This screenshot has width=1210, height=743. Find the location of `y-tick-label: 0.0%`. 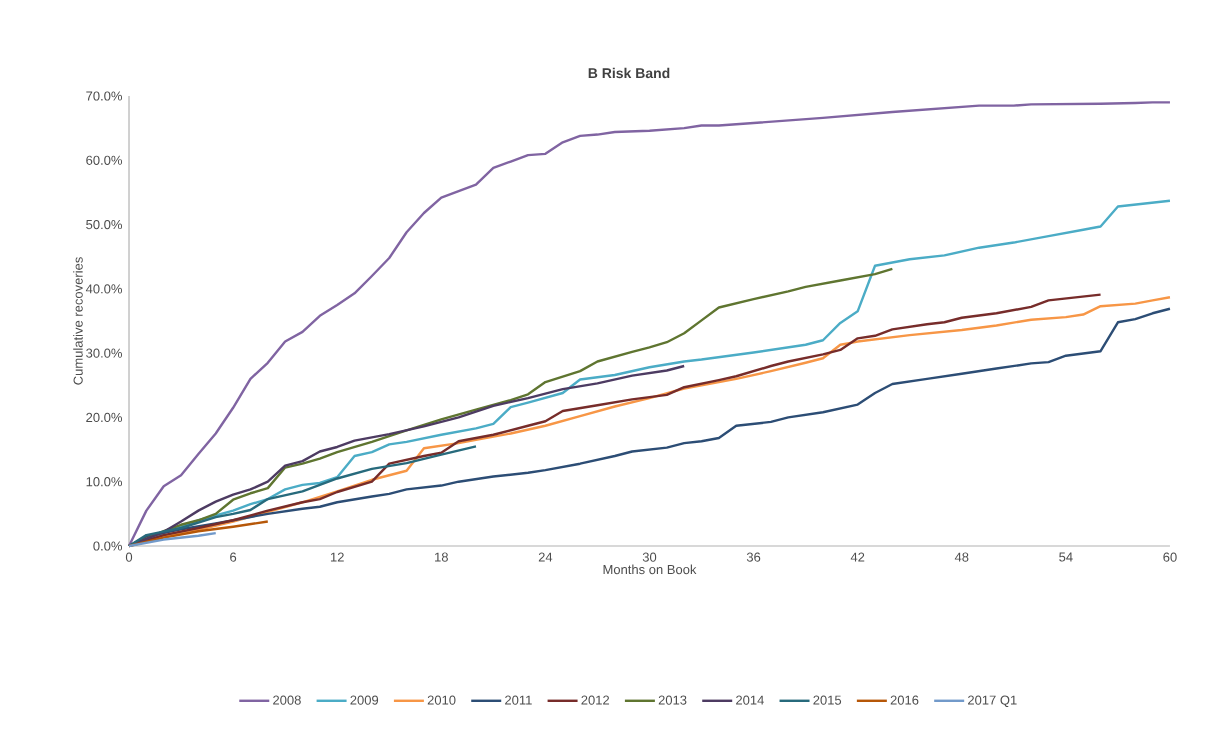

y-tick-label: 0.0% is located at coordinates (108, 546).